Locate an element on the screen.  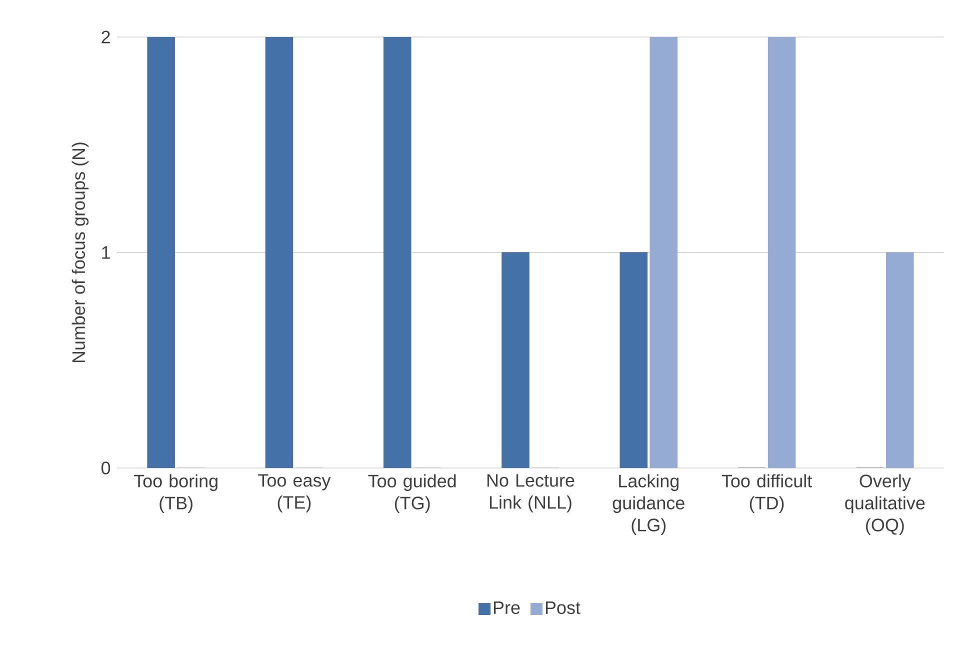
legend-label: Post is located at coordinates (563, 607).